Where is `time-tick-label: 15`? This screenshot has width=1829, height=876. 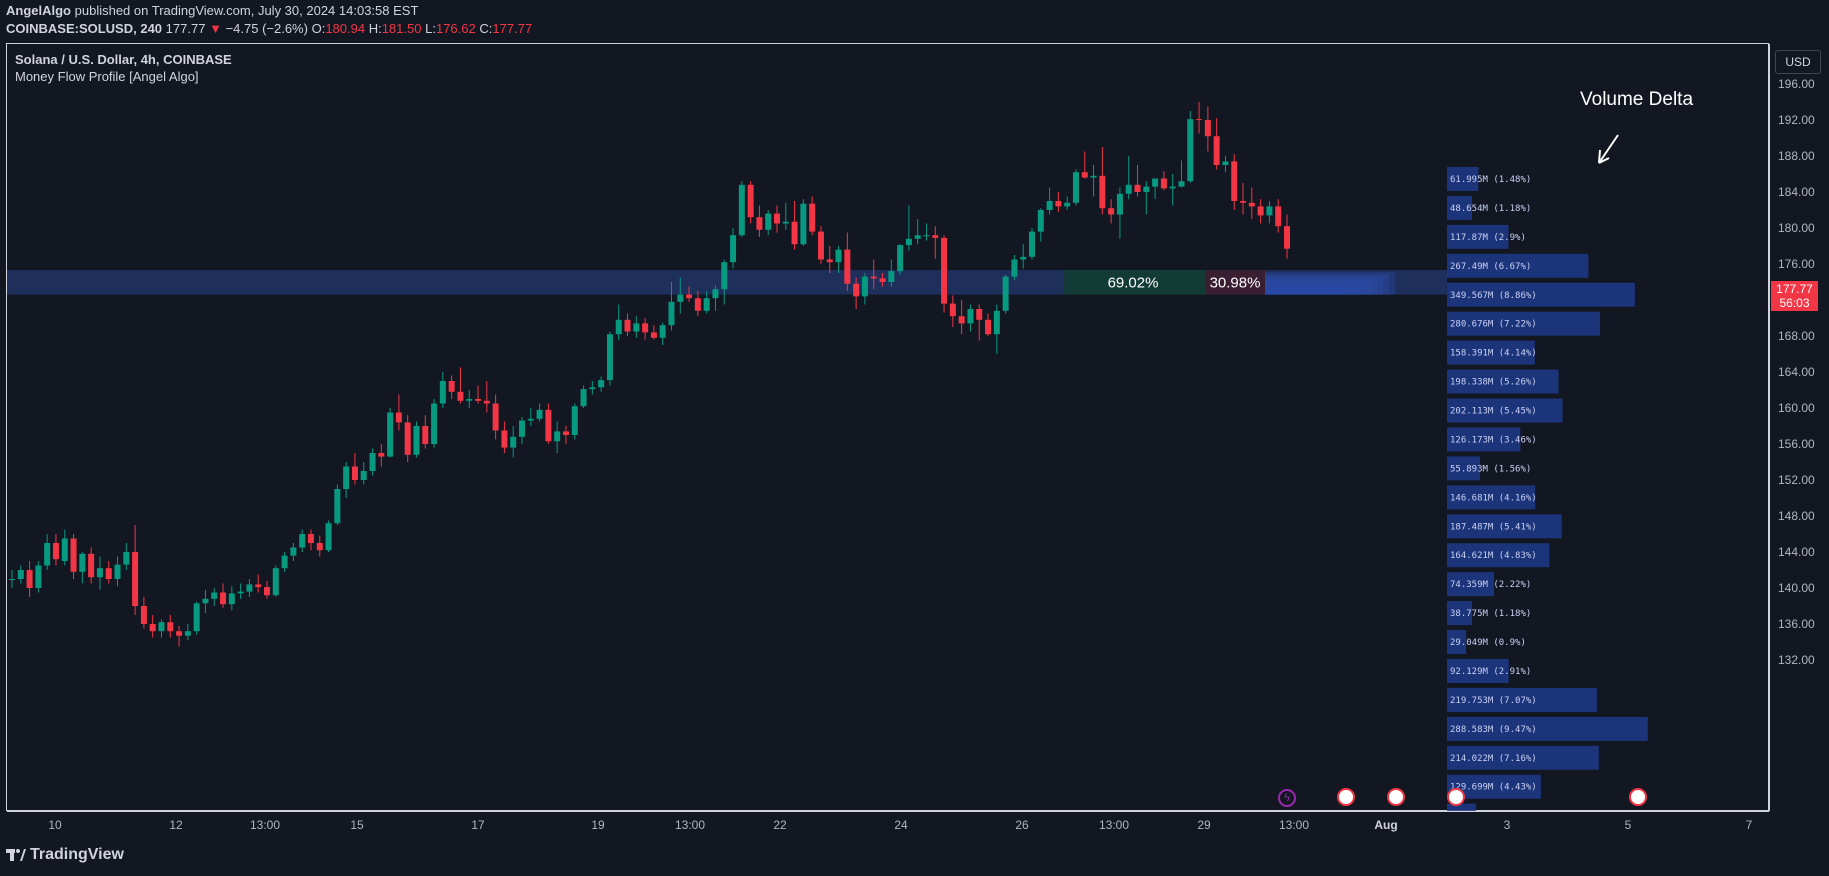
time-tick-label: 15 is located at coordinates (357, 825).